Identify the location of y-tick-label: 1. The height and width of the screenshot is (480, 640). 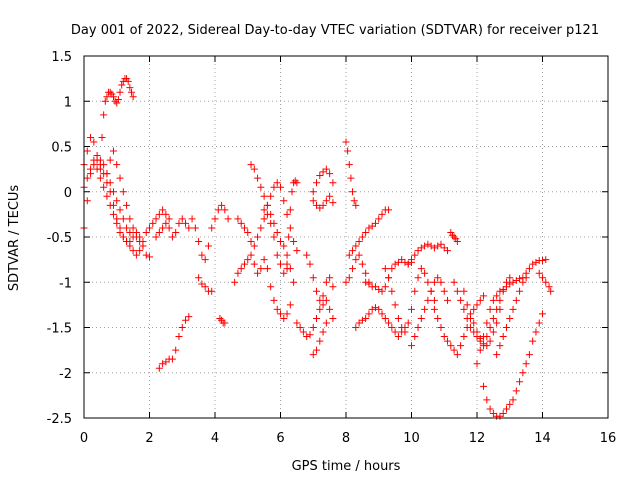
(68, 102).